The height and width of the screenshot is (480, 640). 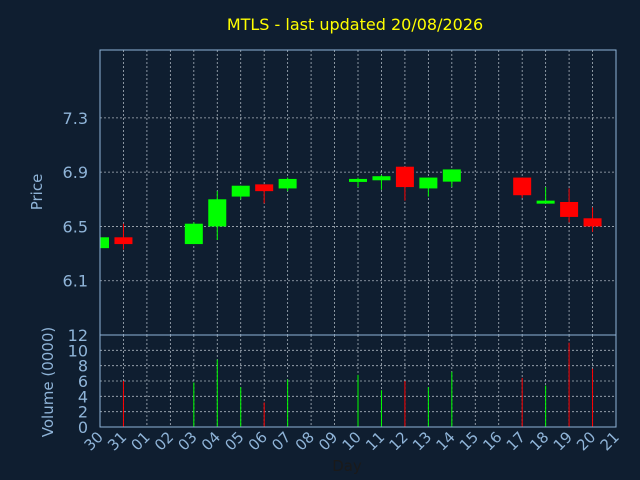 I want to click on volume-tick-label: 6, so click(x=83, y=381).